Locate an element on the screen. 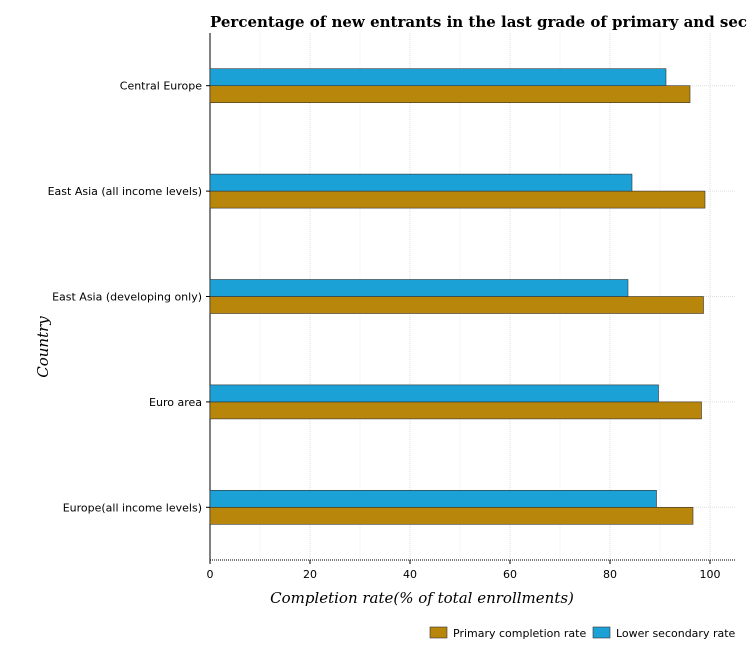  y-tick-label: Europe(all income levels) is located at coordinates (132, 507).